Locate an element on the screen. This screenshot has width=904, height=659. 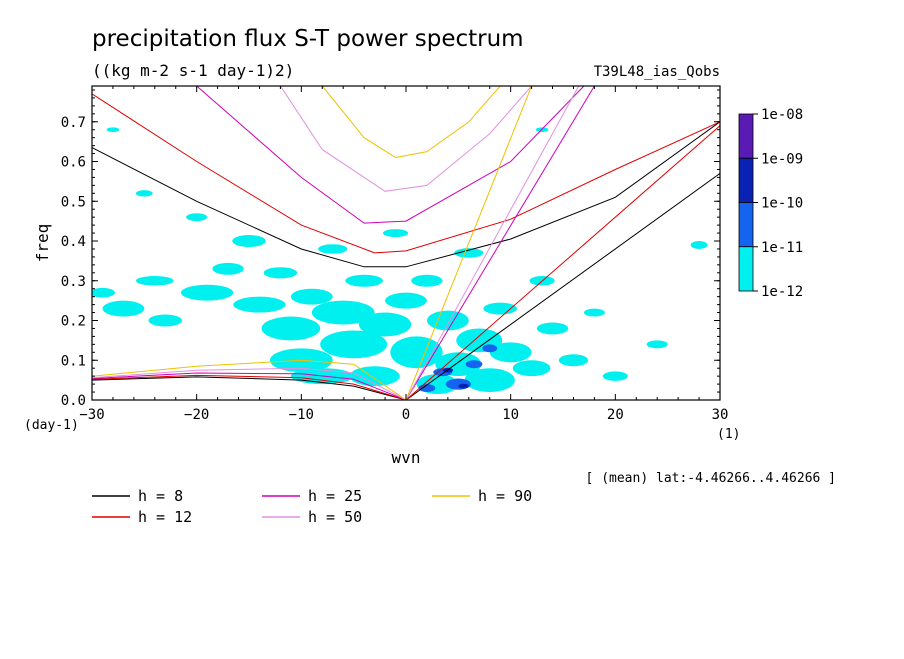
y-tick-label: 0.0 is located at coordinates (73, 401).